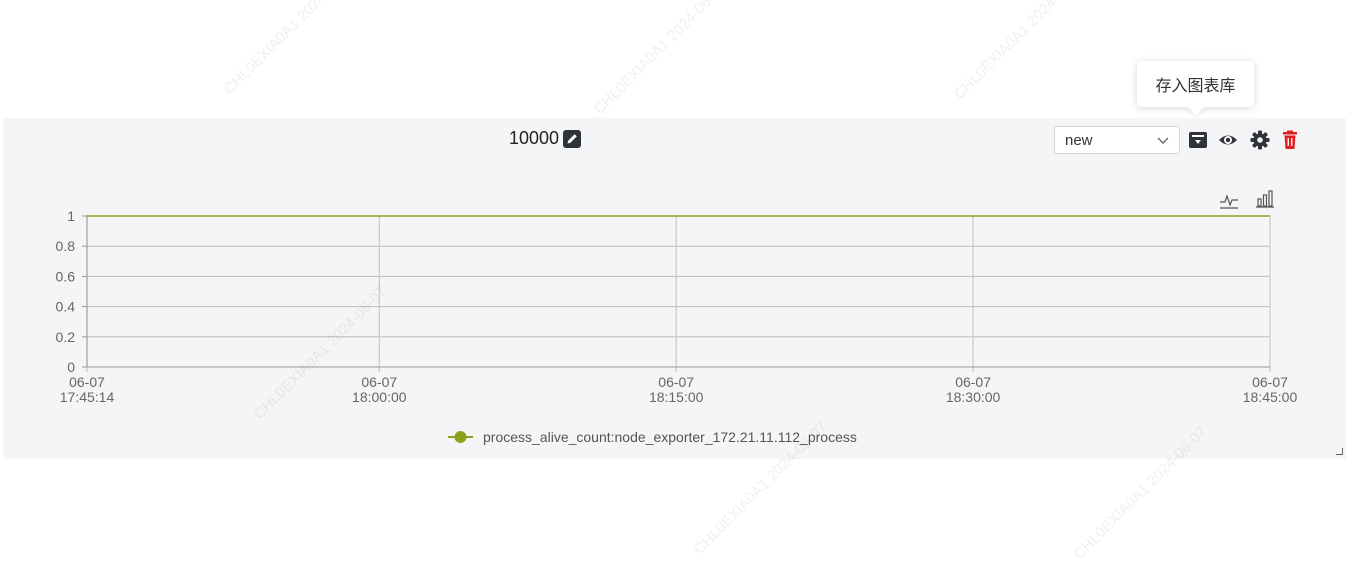 The height and width of the screenshot is (570, 1362). I want to click on x-tick-label-time: 18:30:00, so click(973, 397).